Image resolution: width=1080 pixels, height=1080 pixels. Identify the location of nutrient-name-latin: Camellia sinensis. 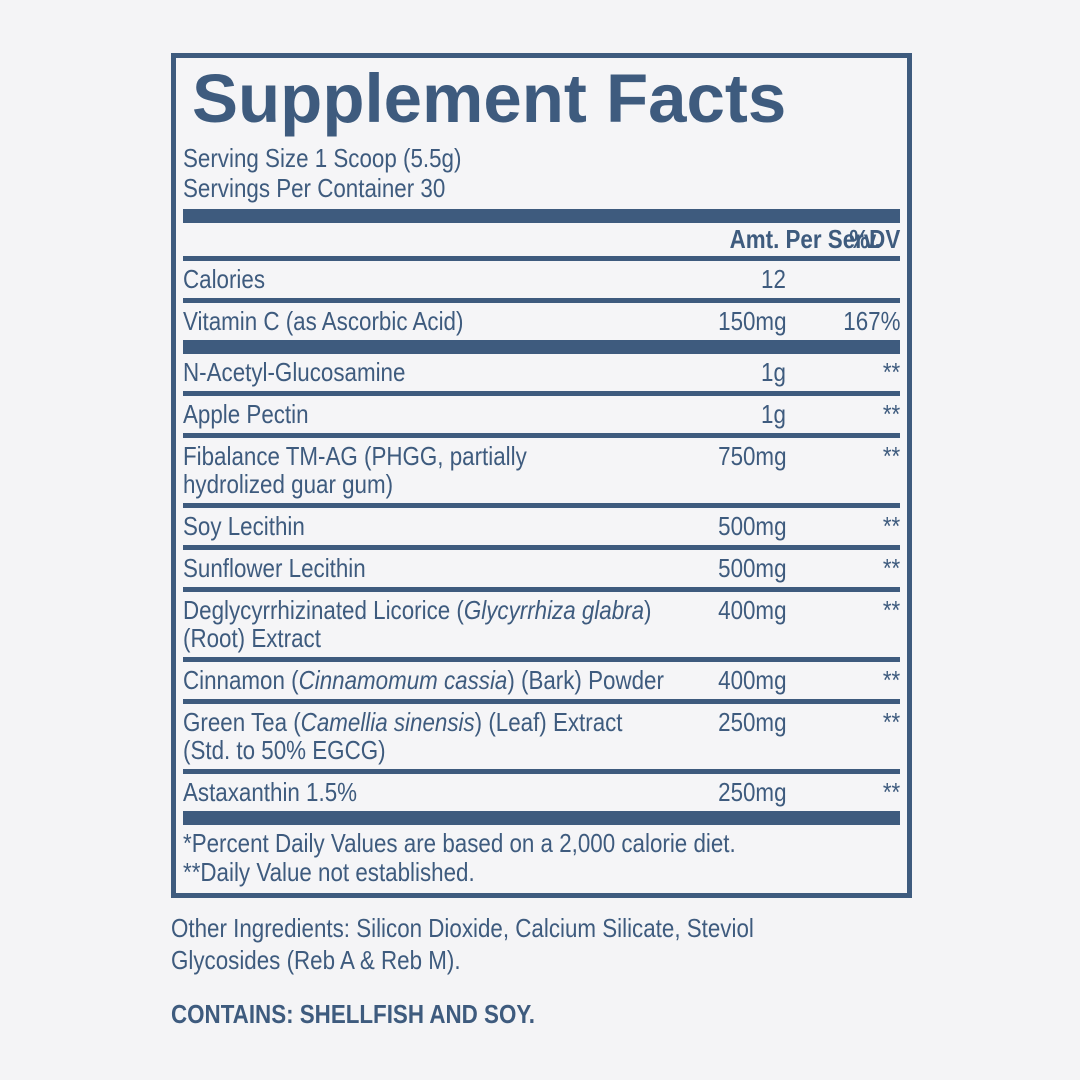
(387, 722).